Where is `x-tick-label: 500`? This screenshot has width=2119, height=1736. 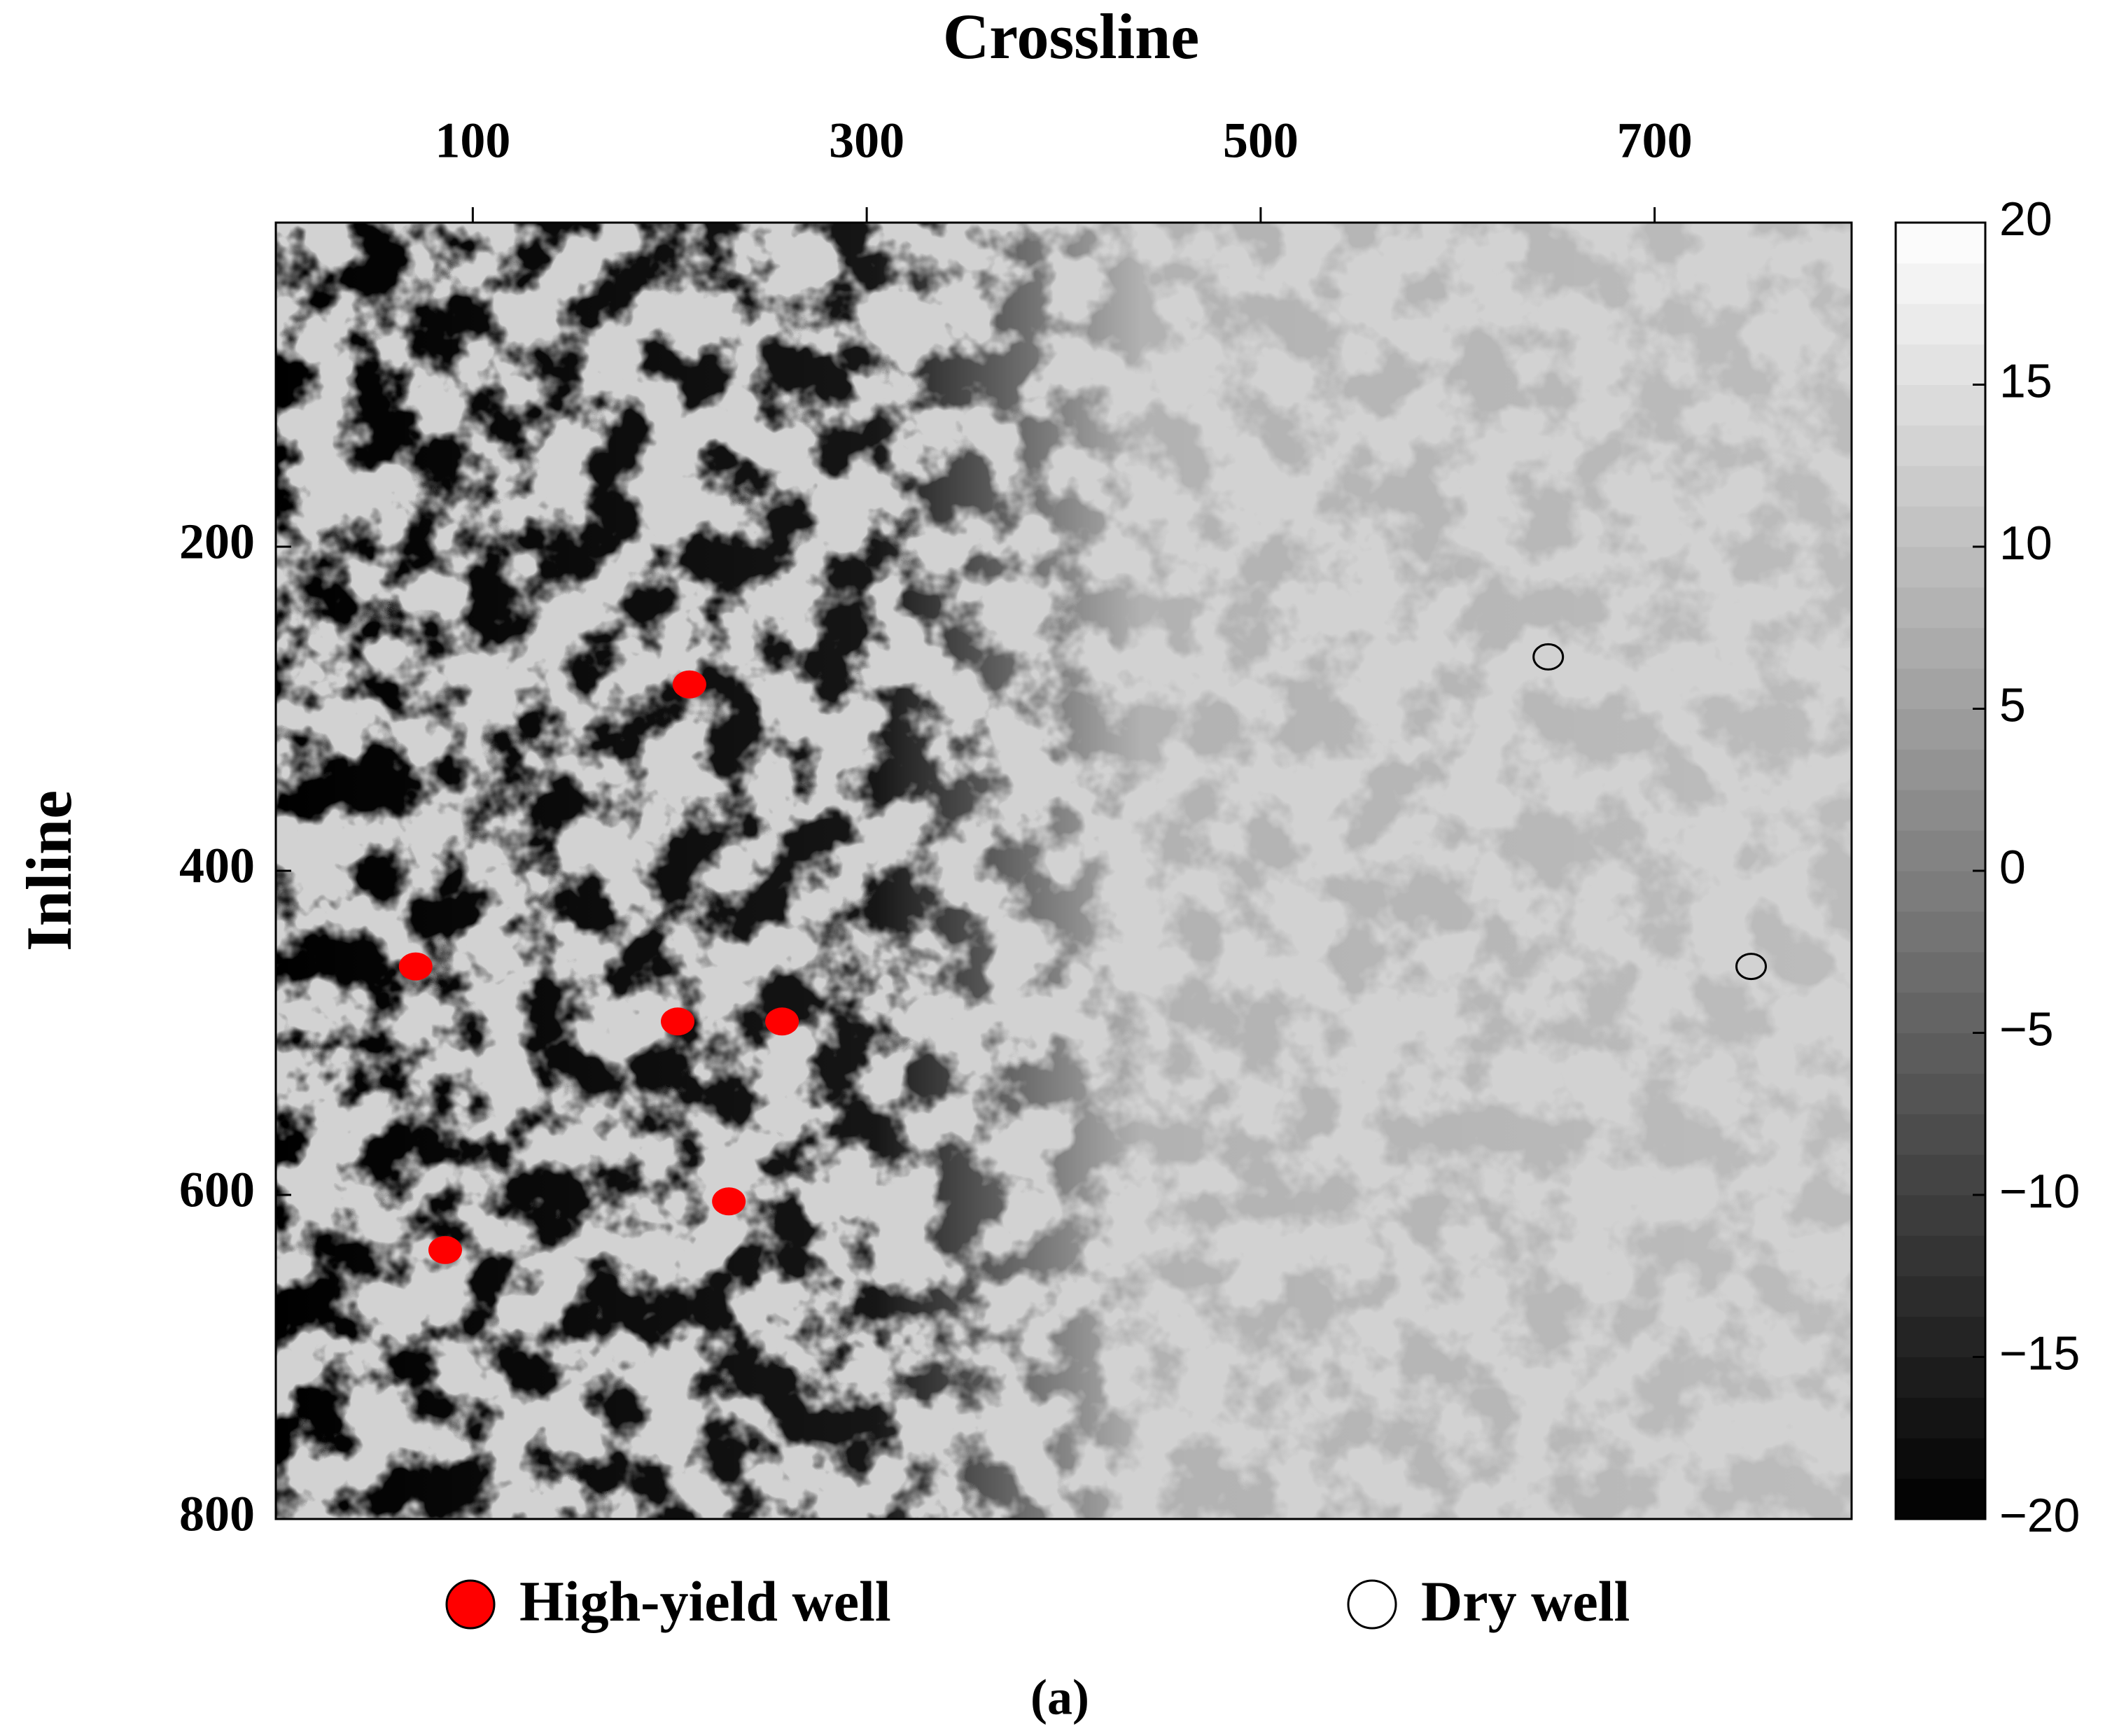 x-tick-label: 500 is located at coordinates (1261, 141).